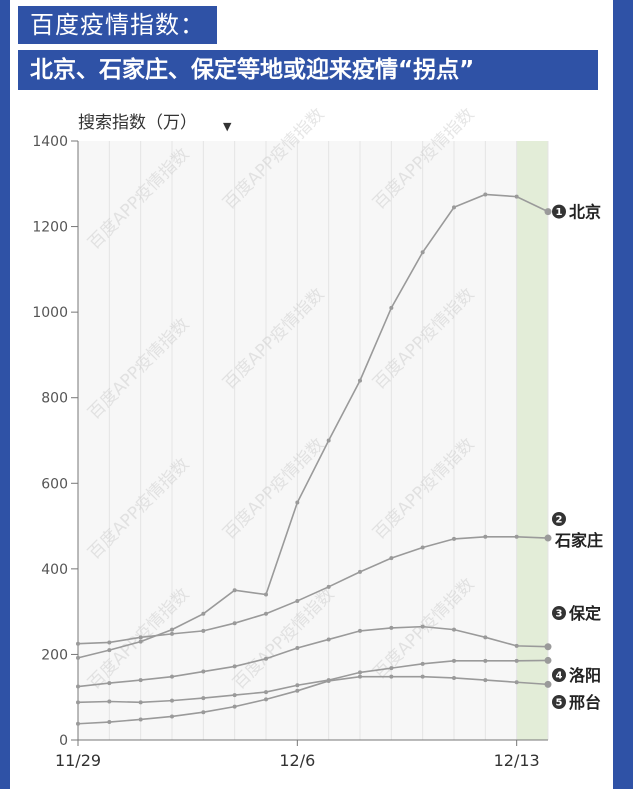 Image resolution: width=633 pixels, height=789 pixels. I want to click on y-tick-label: 400, so click(54, 570).